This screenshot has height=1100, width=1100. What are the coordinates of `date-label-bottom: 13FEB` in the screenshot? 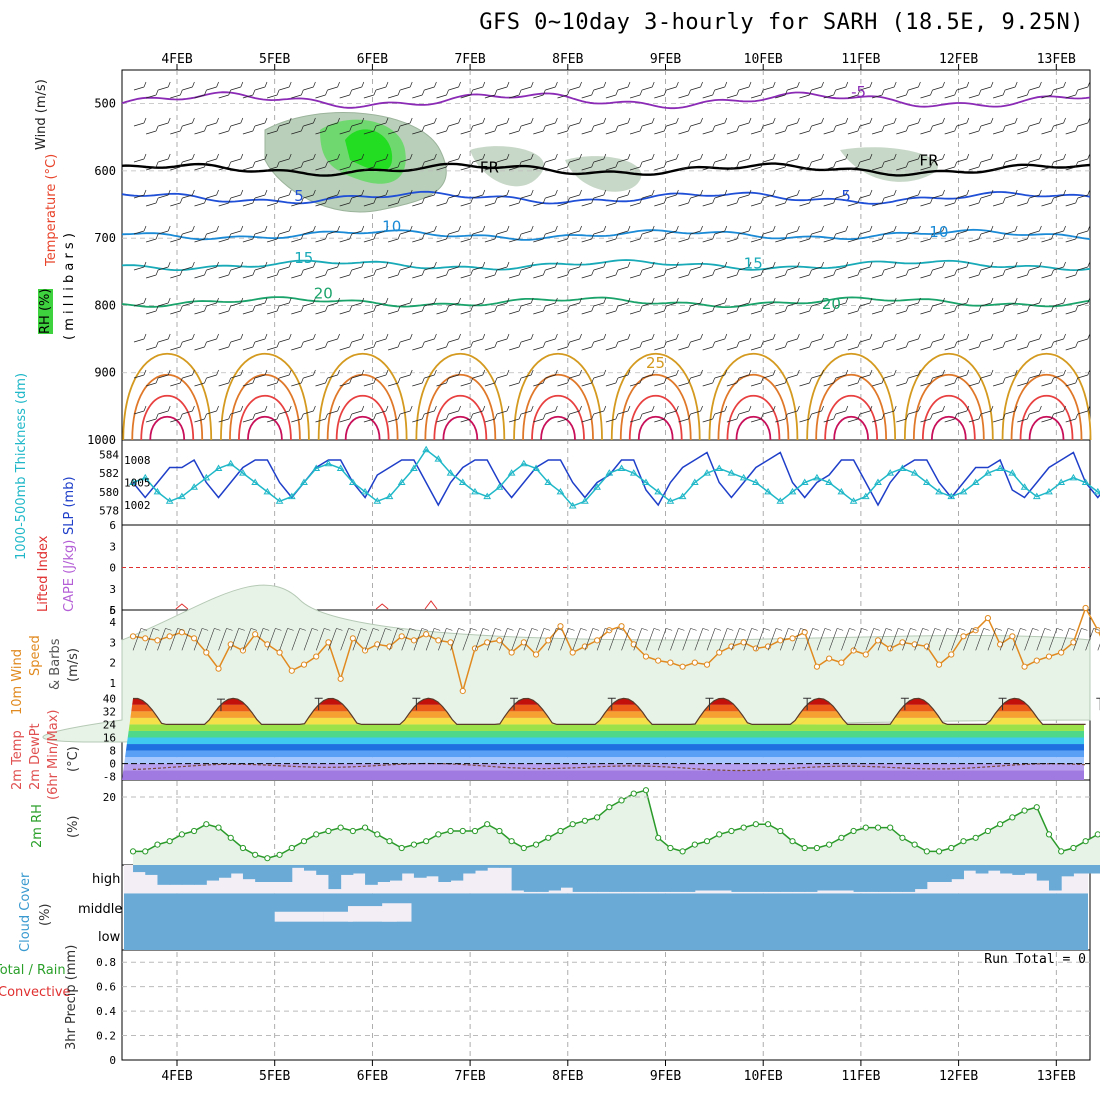 It's located at (1056, 1076).